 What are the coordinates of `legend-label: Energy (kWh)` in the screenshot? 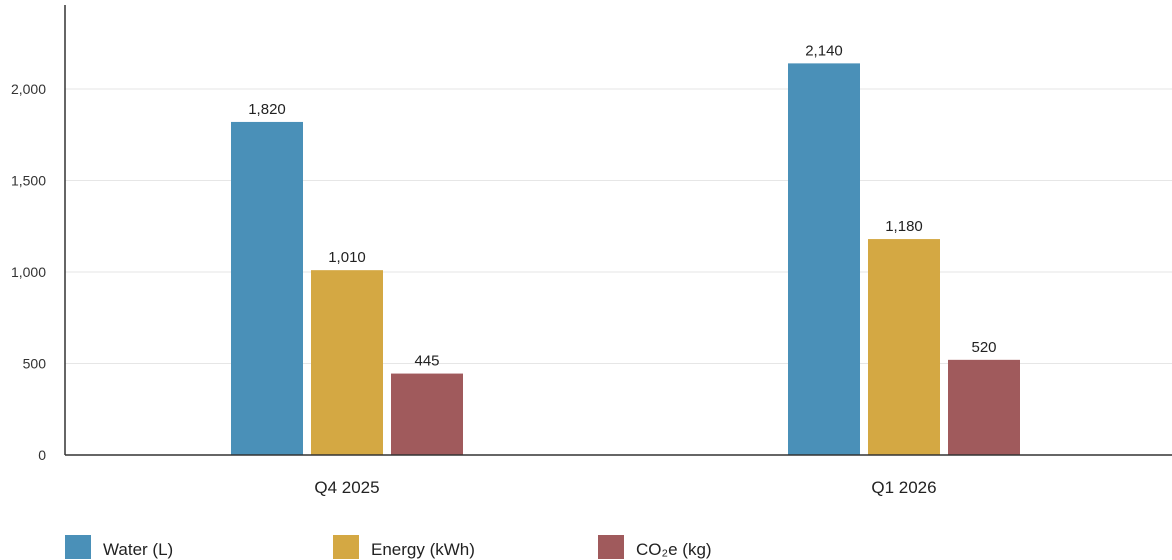 It's located at (423, 549).